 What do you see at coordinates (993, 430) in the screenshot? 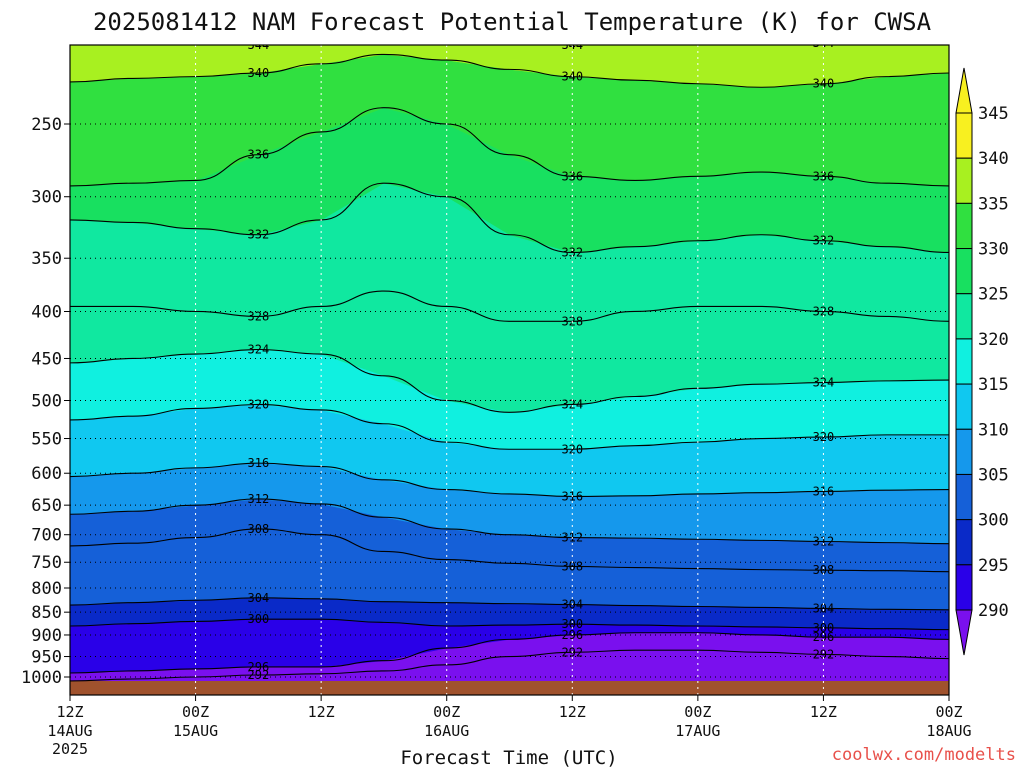
I see `colorbar-label-310: 310` at bounding box center [993, 430].